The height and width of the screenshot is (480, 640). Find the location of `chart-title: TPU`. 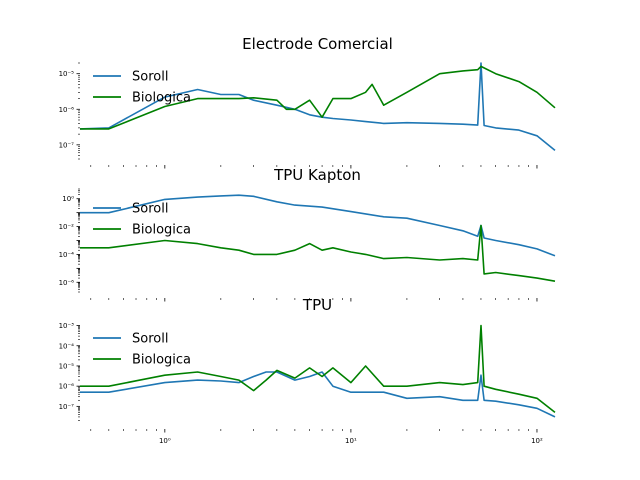

chart-title: TPU is located at coordinates (317, 305).